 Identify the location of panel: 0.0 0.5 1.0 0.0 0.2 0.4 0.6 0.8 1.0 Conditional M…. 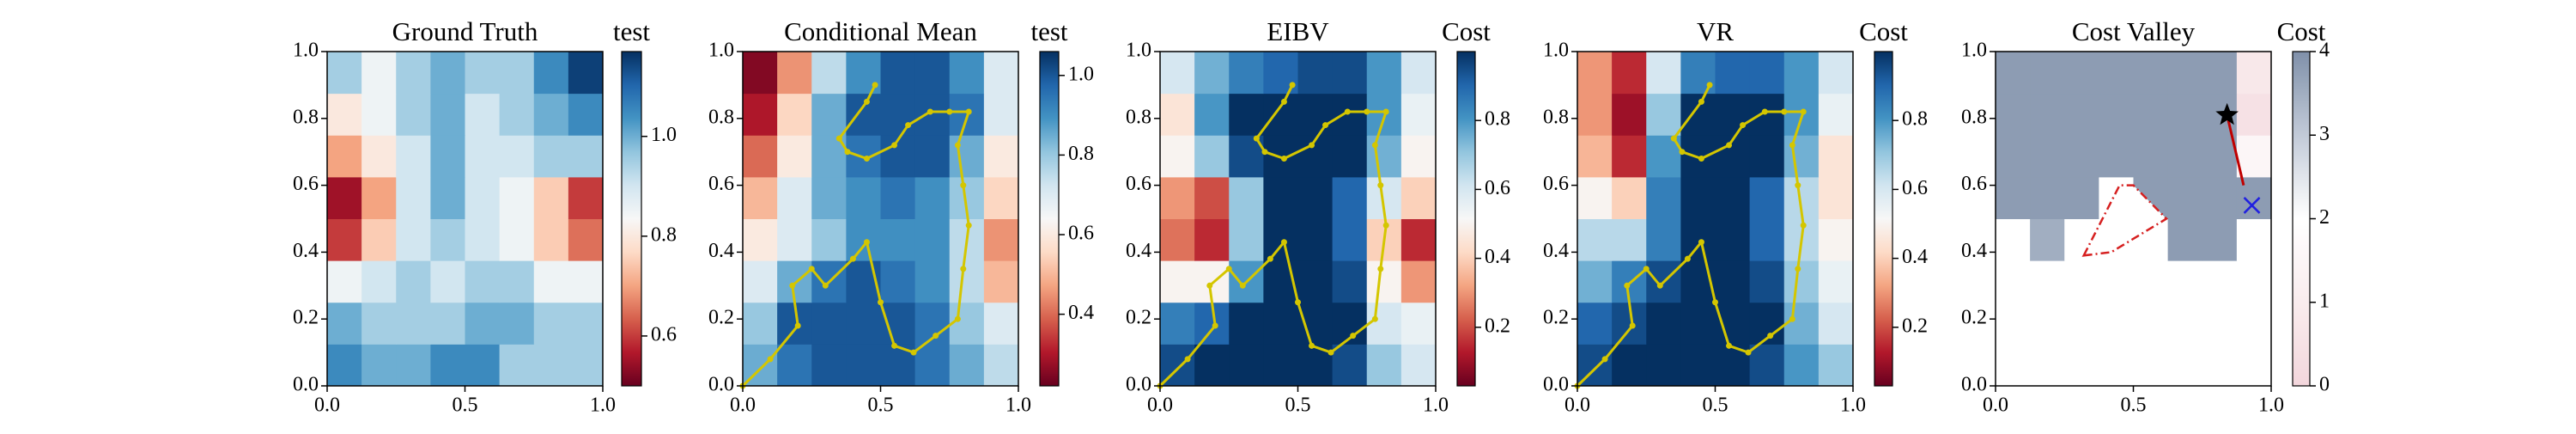
(901, 216).